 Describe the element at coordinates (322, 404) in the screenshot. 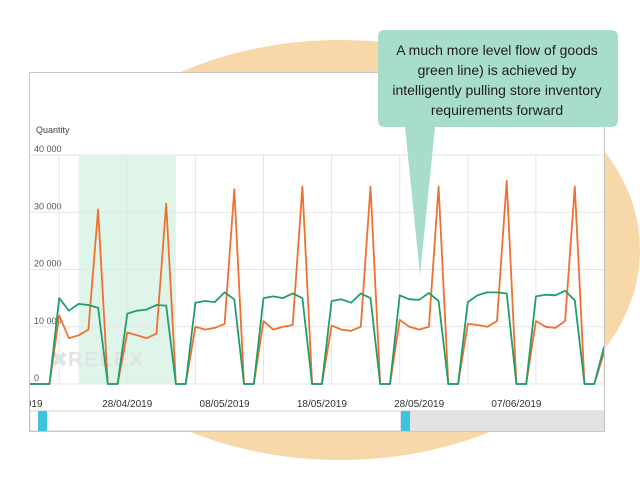

I see `x-tick-label: 18/05/2019` at that location.